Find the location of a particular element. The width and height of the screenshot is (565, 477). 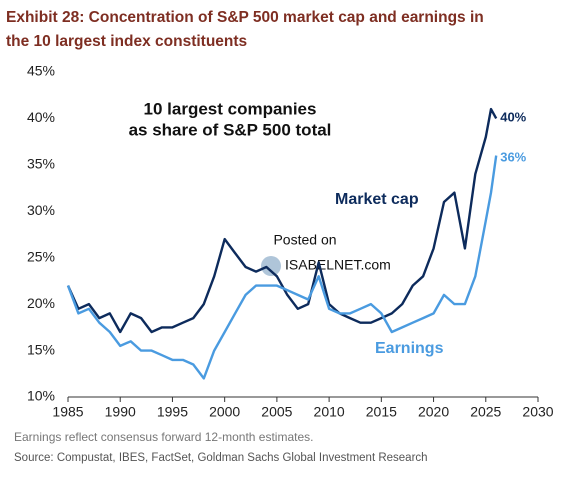

y-tick-label: 10% is located at coordinates (41, 396).